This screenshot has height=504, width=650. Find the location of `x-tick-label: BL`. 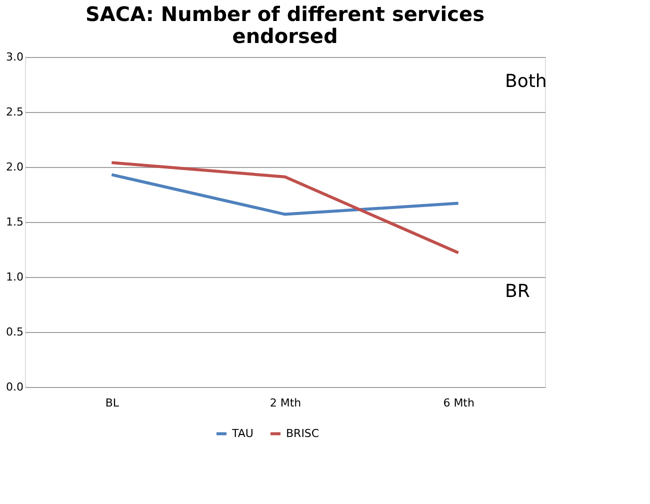

x-tick-label: BL is located at coordinates (112, 403).